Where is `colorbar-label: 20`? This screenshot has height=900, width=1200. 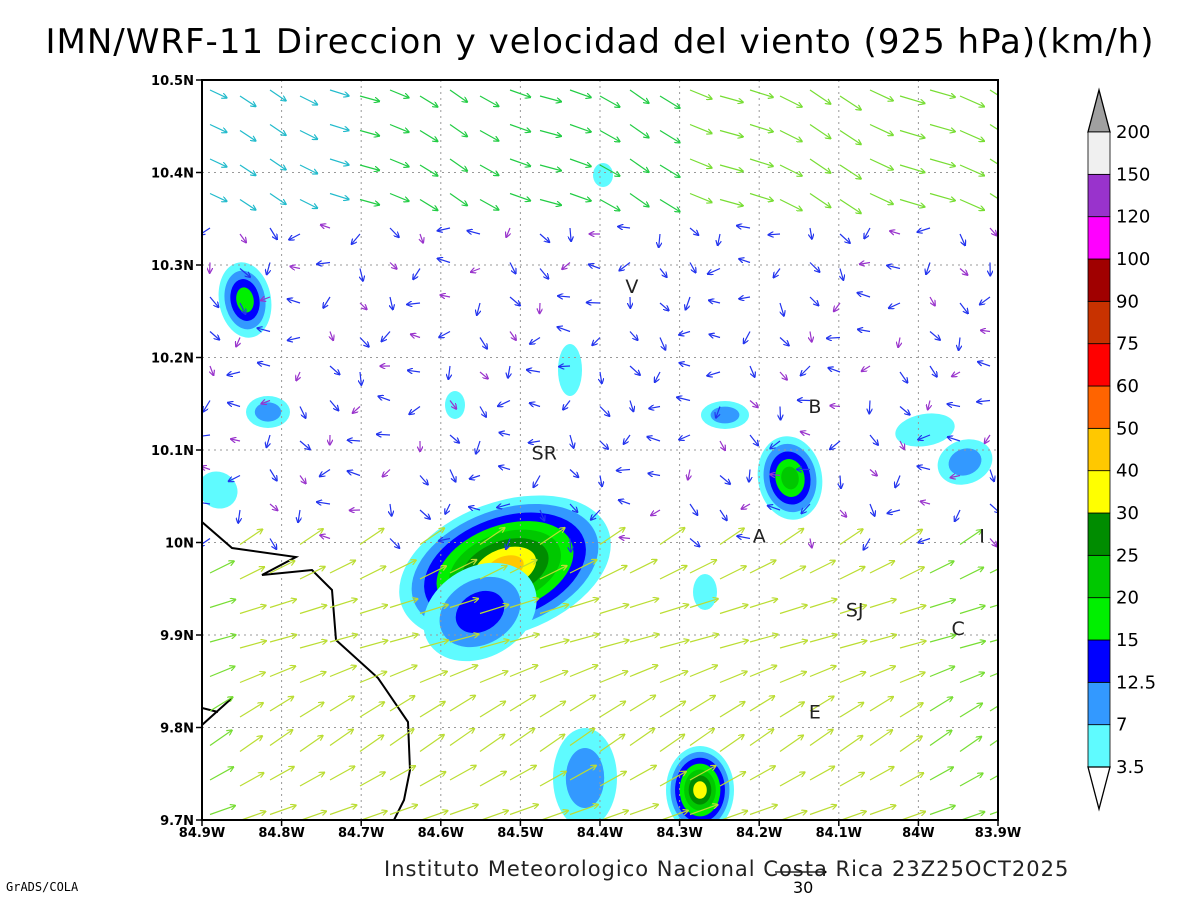
colorbar-label: 20 is located at coordinates (1127, 598).